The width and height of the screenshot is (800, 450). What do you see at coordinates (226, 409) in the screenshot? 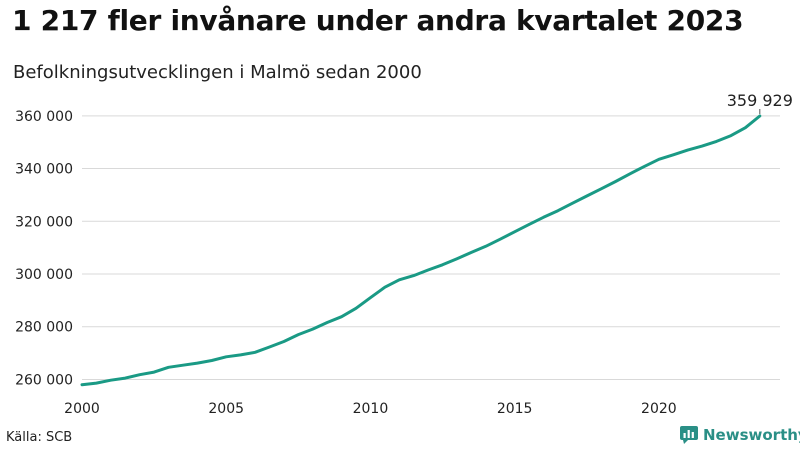
I see `x-tick-label: 2005` at bounding box center [226, 409].